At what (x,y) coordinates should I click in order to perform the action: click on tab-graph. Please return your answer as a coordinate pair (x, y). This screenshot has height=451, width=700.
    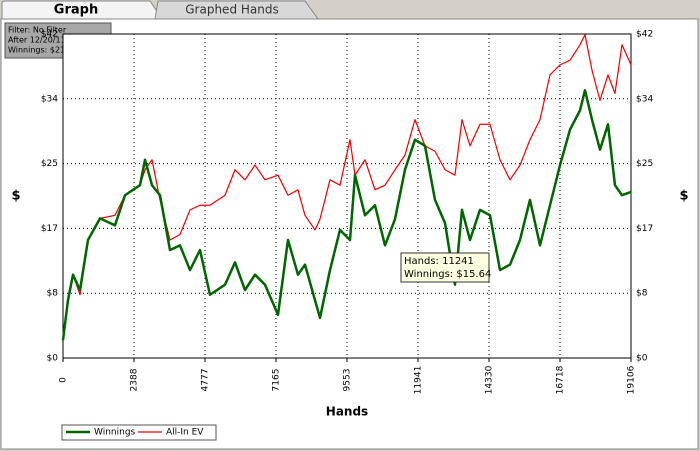
    Looking at the image, I should click on (82, 10).